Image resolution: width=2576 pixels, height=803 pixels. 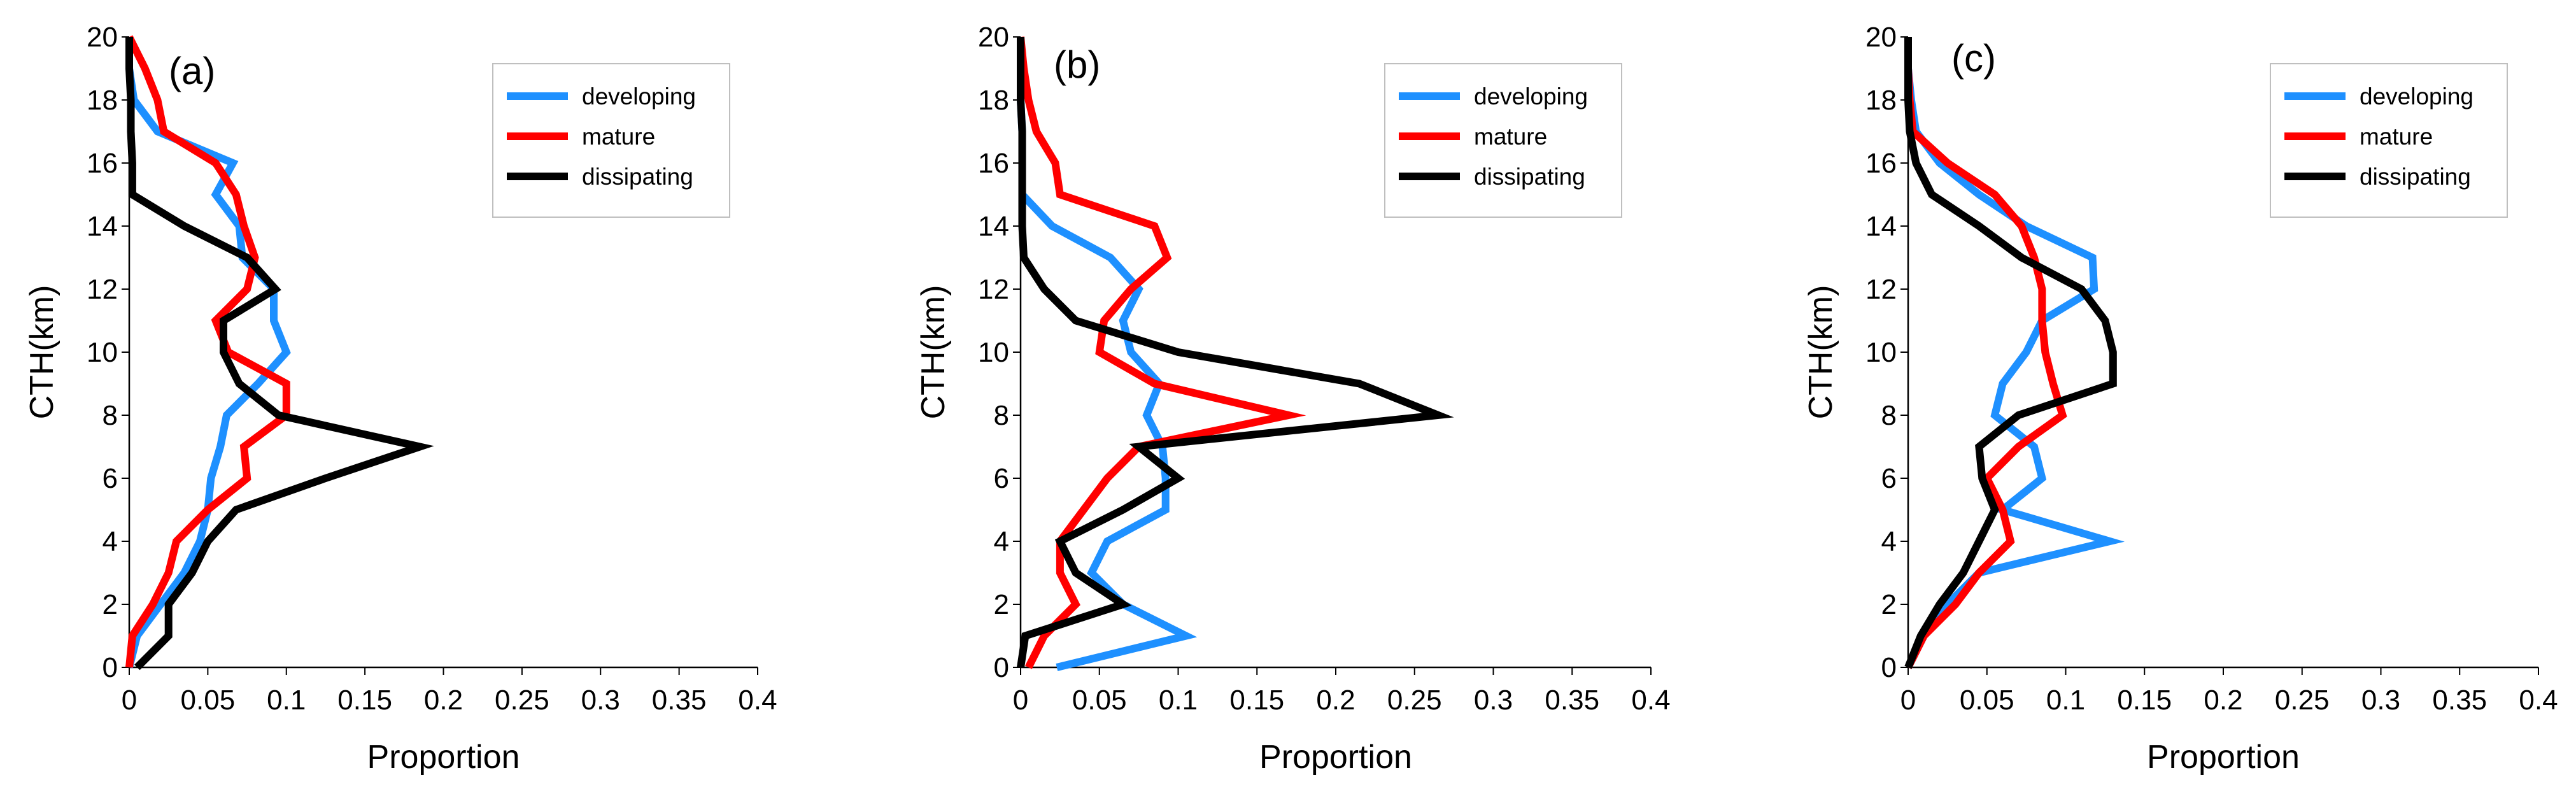 I want to click on panel-label: (b), so click(x=1077, y=64).